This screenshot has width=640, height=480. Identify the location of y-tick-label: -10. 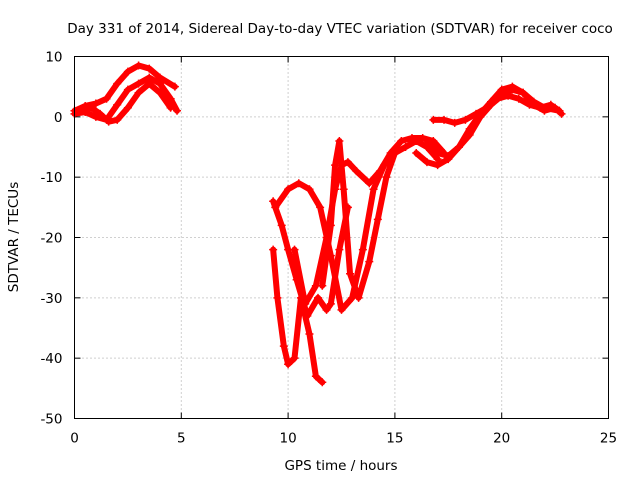
(51, 178).